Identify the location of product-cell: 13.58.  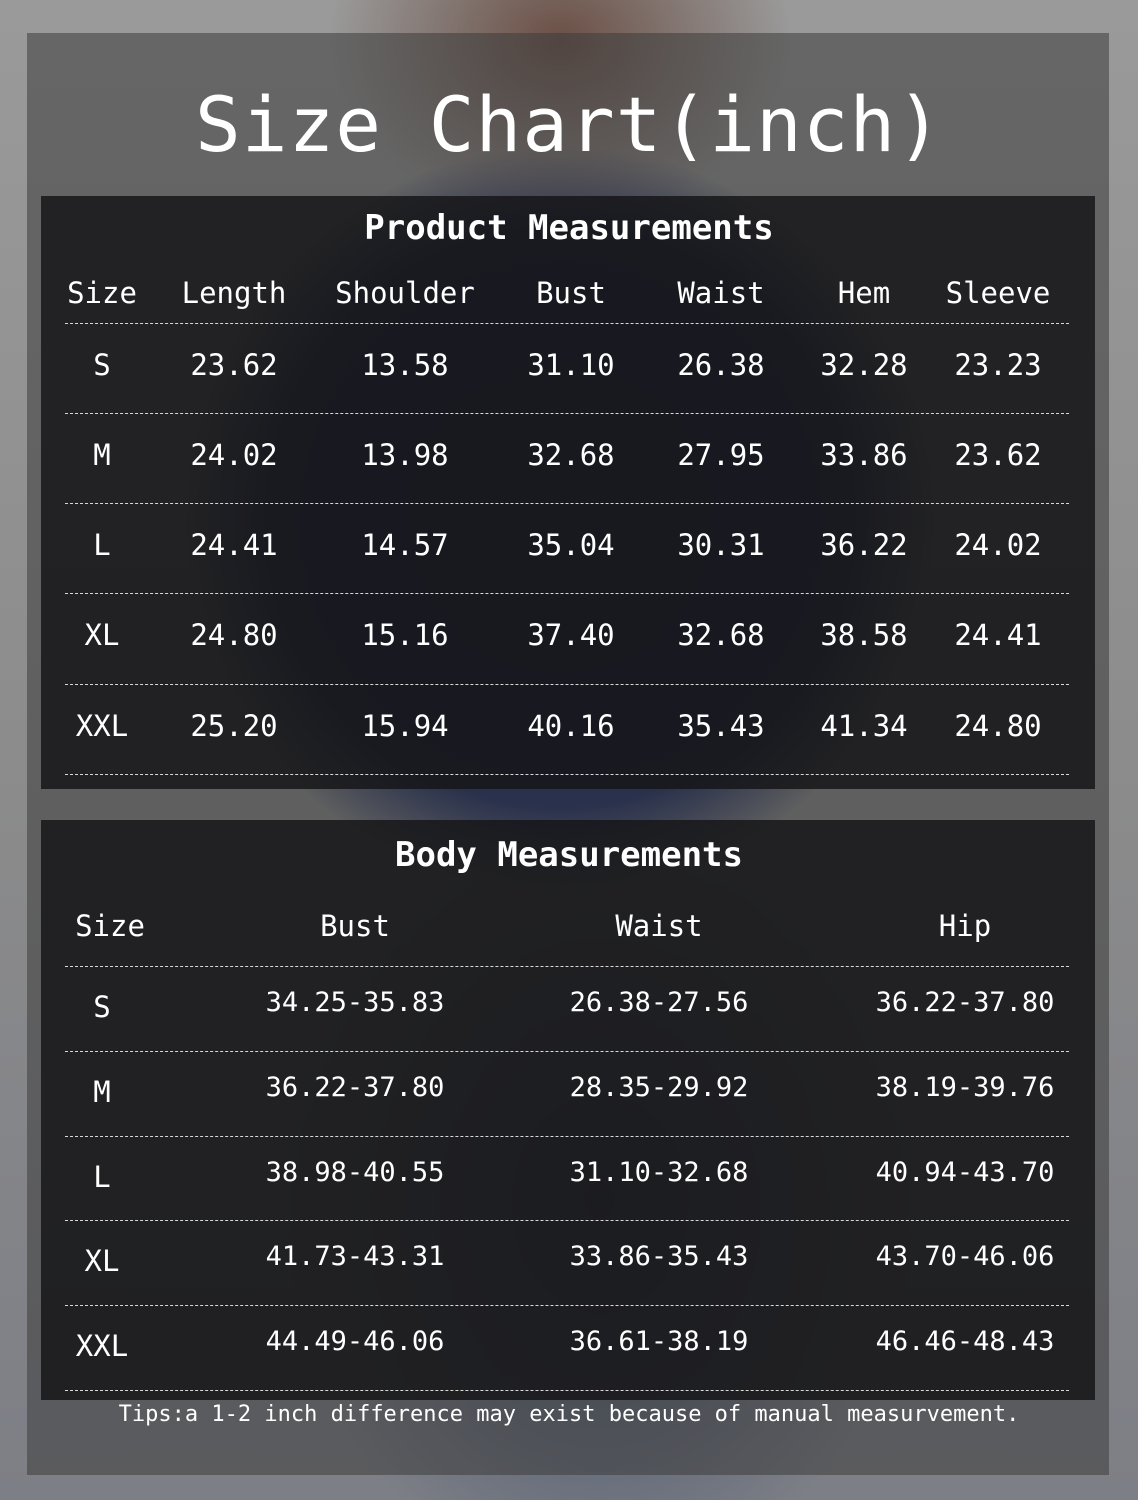
(405, 365).